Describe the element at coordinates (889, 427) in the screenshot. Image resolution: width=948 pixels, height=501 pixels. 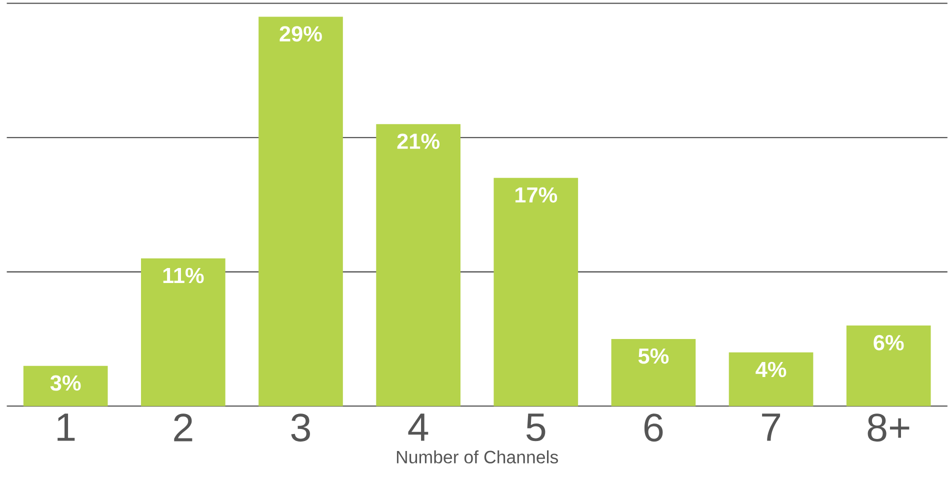
I see `x-tick-label: 8+` at that location.